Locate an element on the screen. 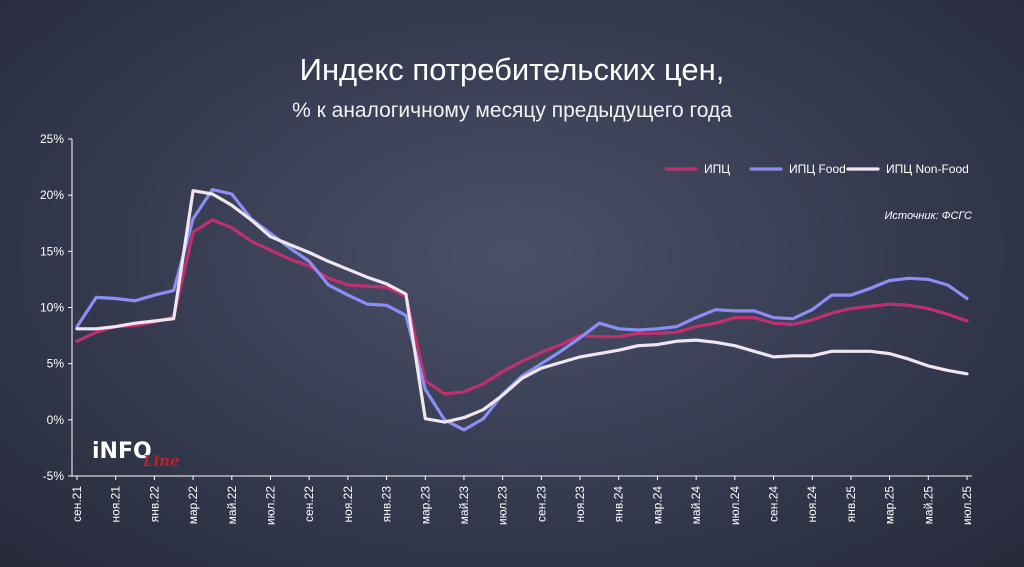  logo-main-text: iNFO is located at coordinates (122, 451).